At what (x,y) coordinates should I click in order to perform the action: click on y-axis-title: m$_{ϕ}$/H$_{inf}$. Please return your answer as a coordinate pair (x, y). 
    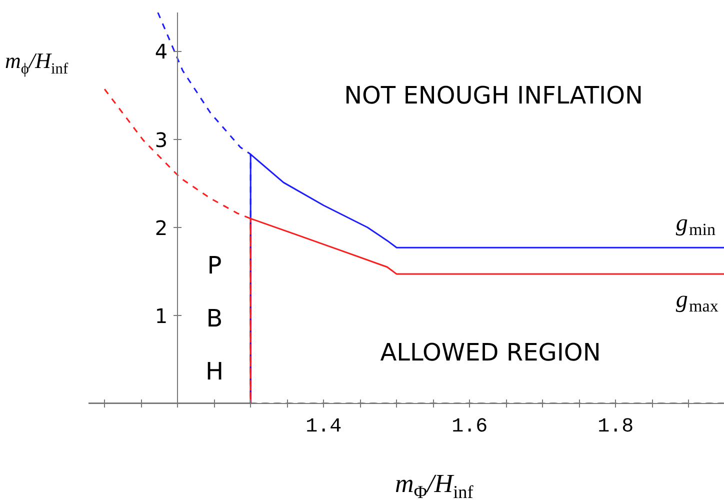
    Looking at the image, I should click on (36, 63).